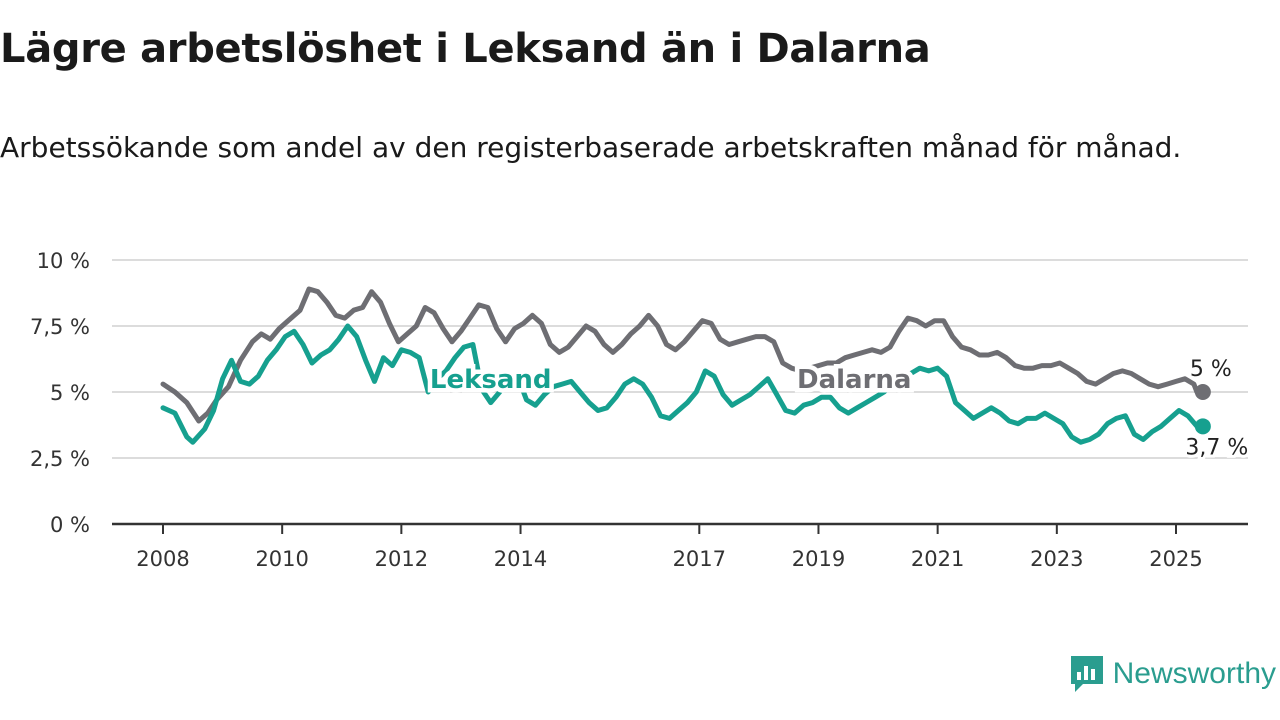  What do you see at coordinates (818, 559) in the screenshot?
I see `x-tick-label: 2019` at bounding box center [818, 559].